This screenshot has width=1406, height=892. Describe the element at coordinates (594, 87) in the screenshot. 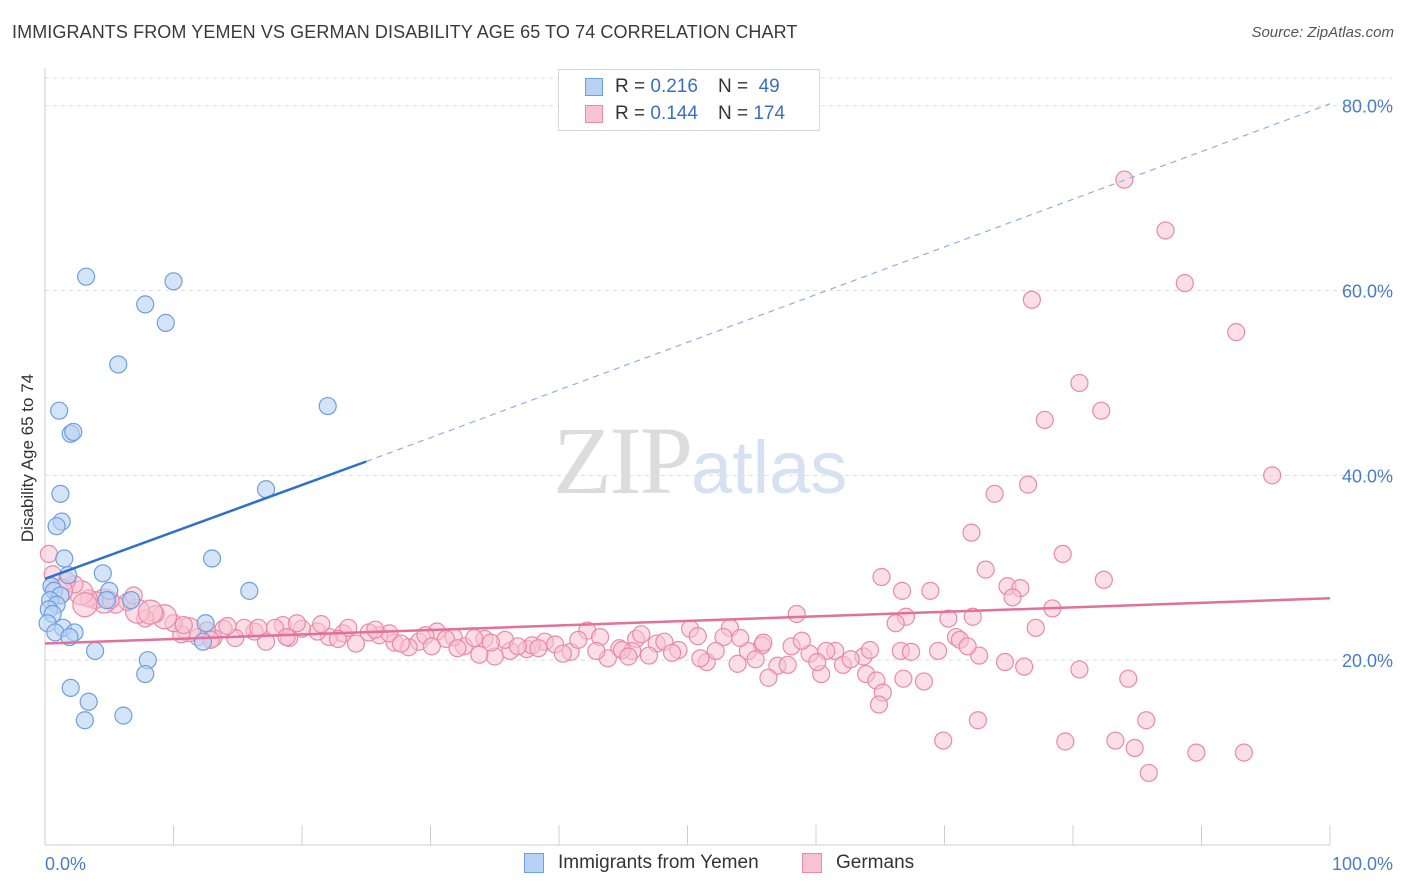

I see `legend-swatch-yemen` at that location.